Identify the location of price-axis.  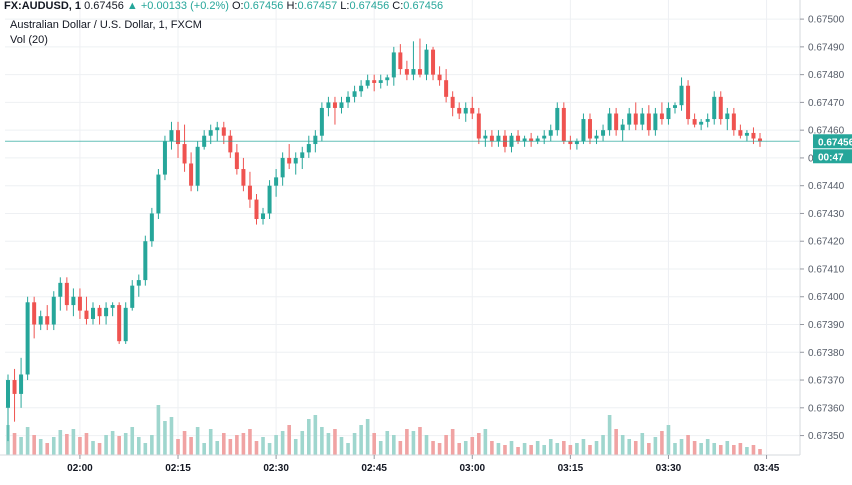
(826, 242).